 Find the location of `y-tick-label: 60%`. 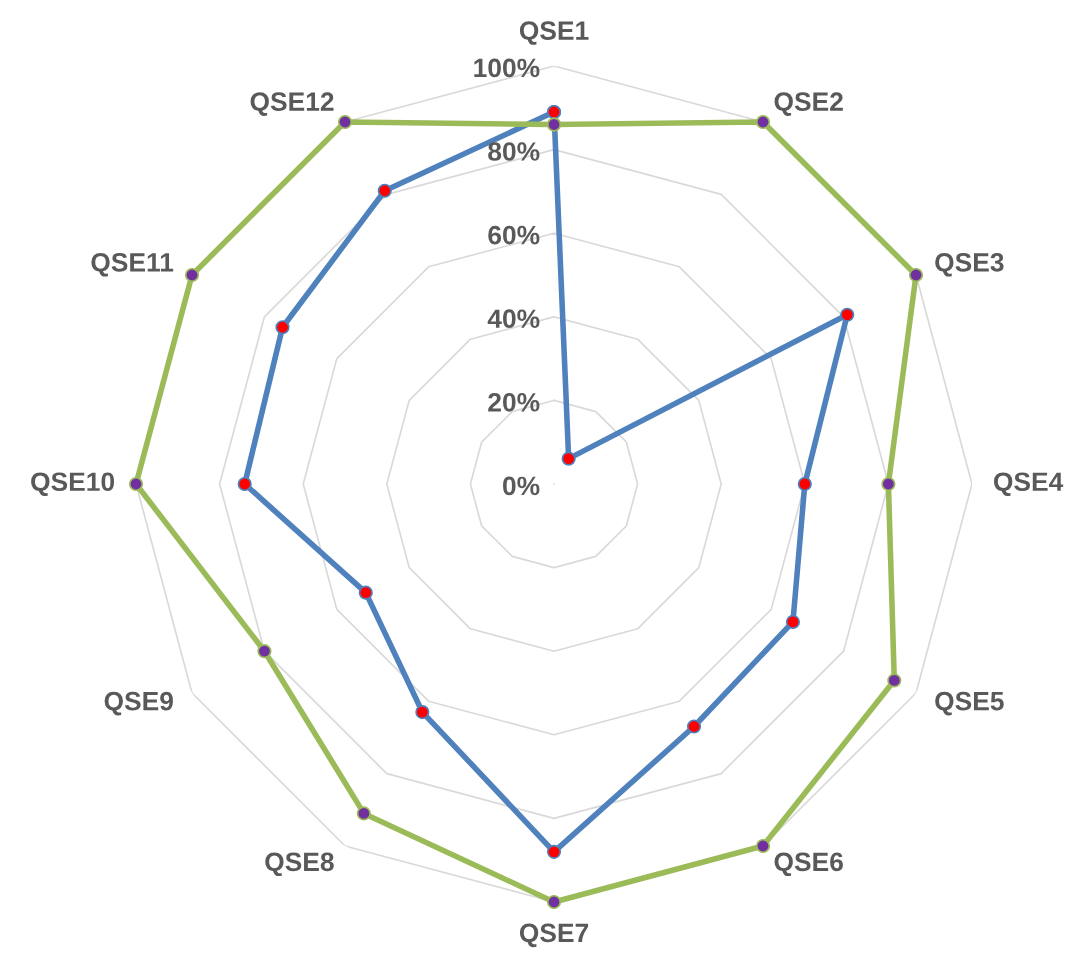

y-tick-label: 60% is located at coordinates (514, 235).